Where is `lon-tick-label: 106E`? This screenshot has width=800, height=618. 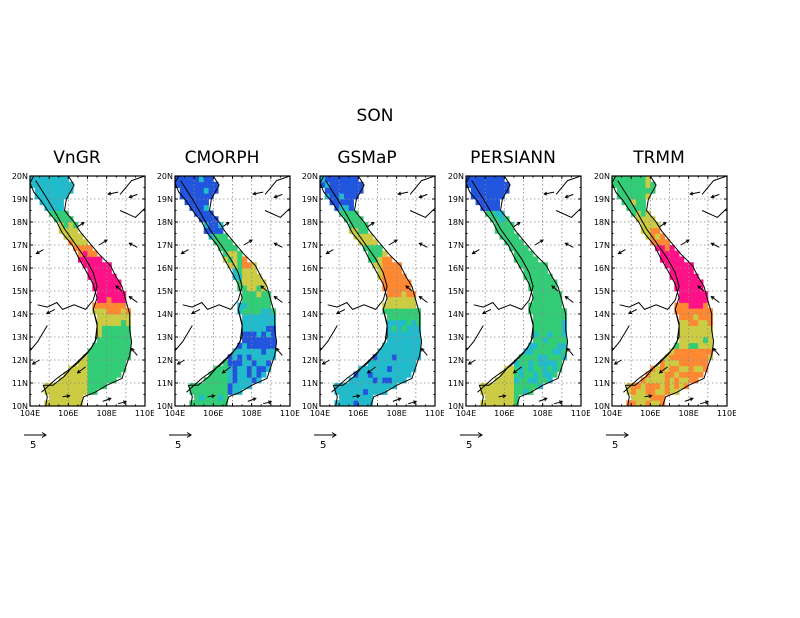 lon-tick-label: 106E is located at coordinates (650, 413).